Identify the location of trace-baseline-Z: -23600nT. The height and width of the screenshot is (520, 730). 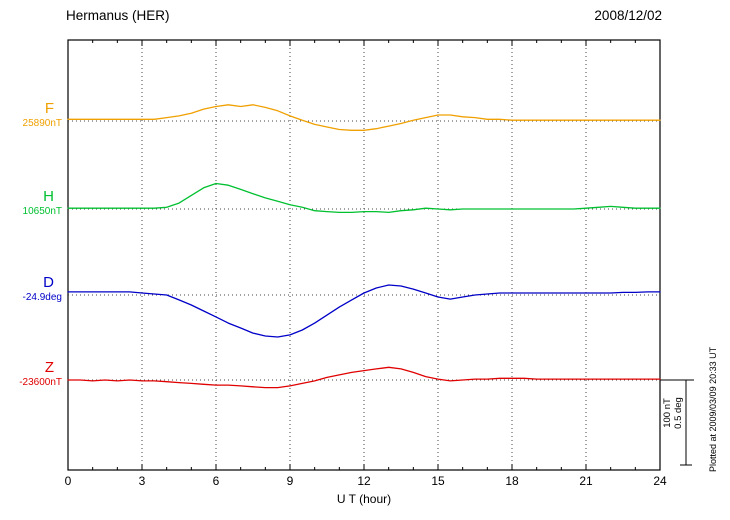
(40, 382).